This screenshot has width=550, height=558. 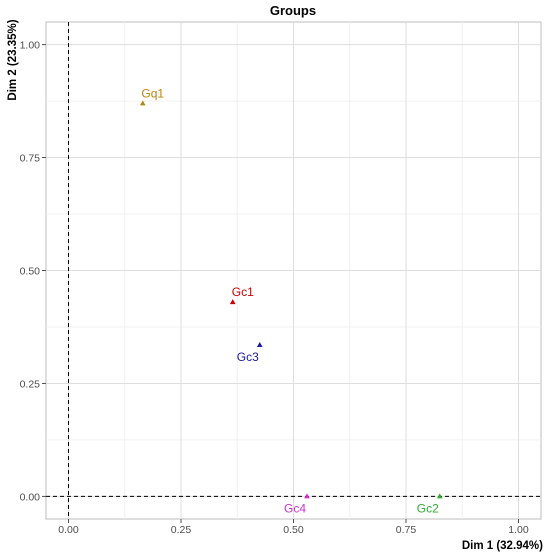 I want to click on y-tick-label: 1.00, so click(x=30, y=46).